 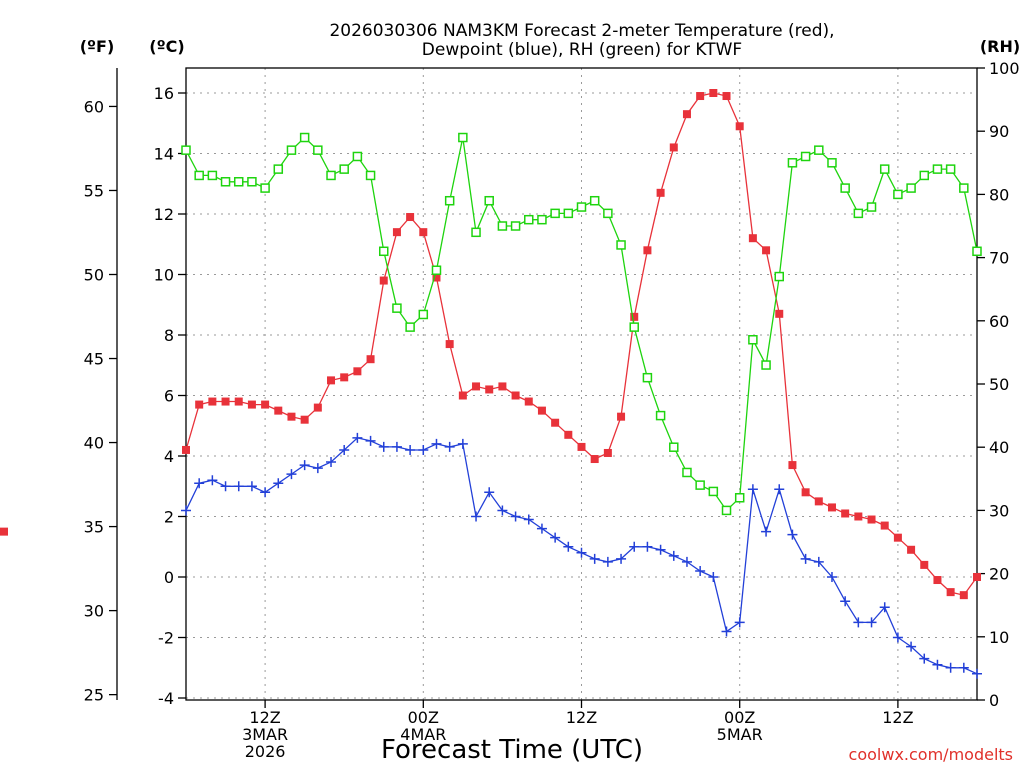 I want to click on celsius-tick-label: -4, so click(x=166, y=698).